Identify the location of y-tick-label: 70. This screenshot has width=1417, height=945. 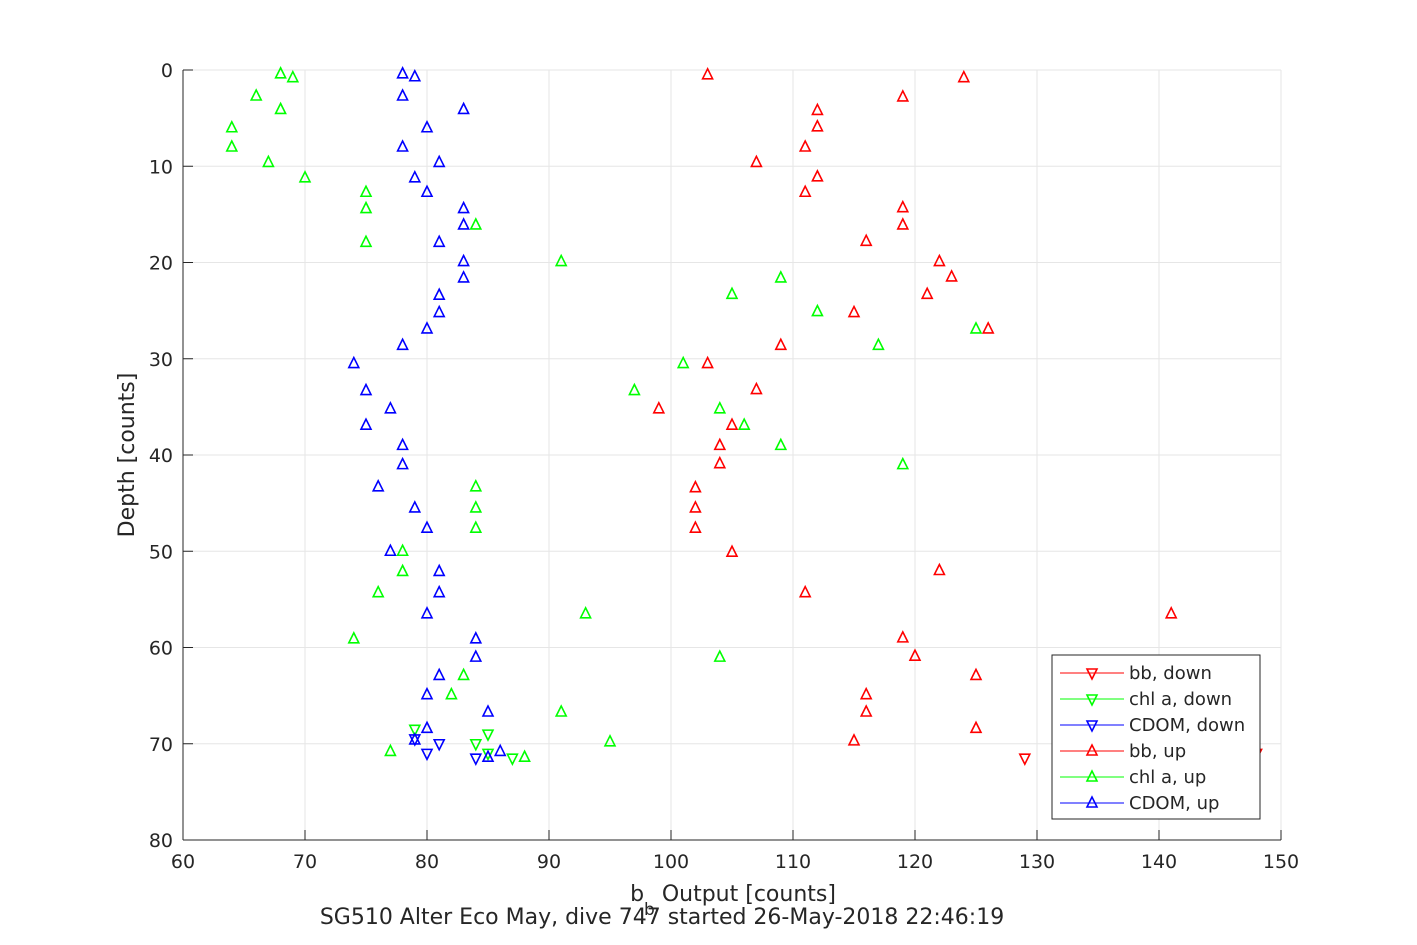
(161, 745).